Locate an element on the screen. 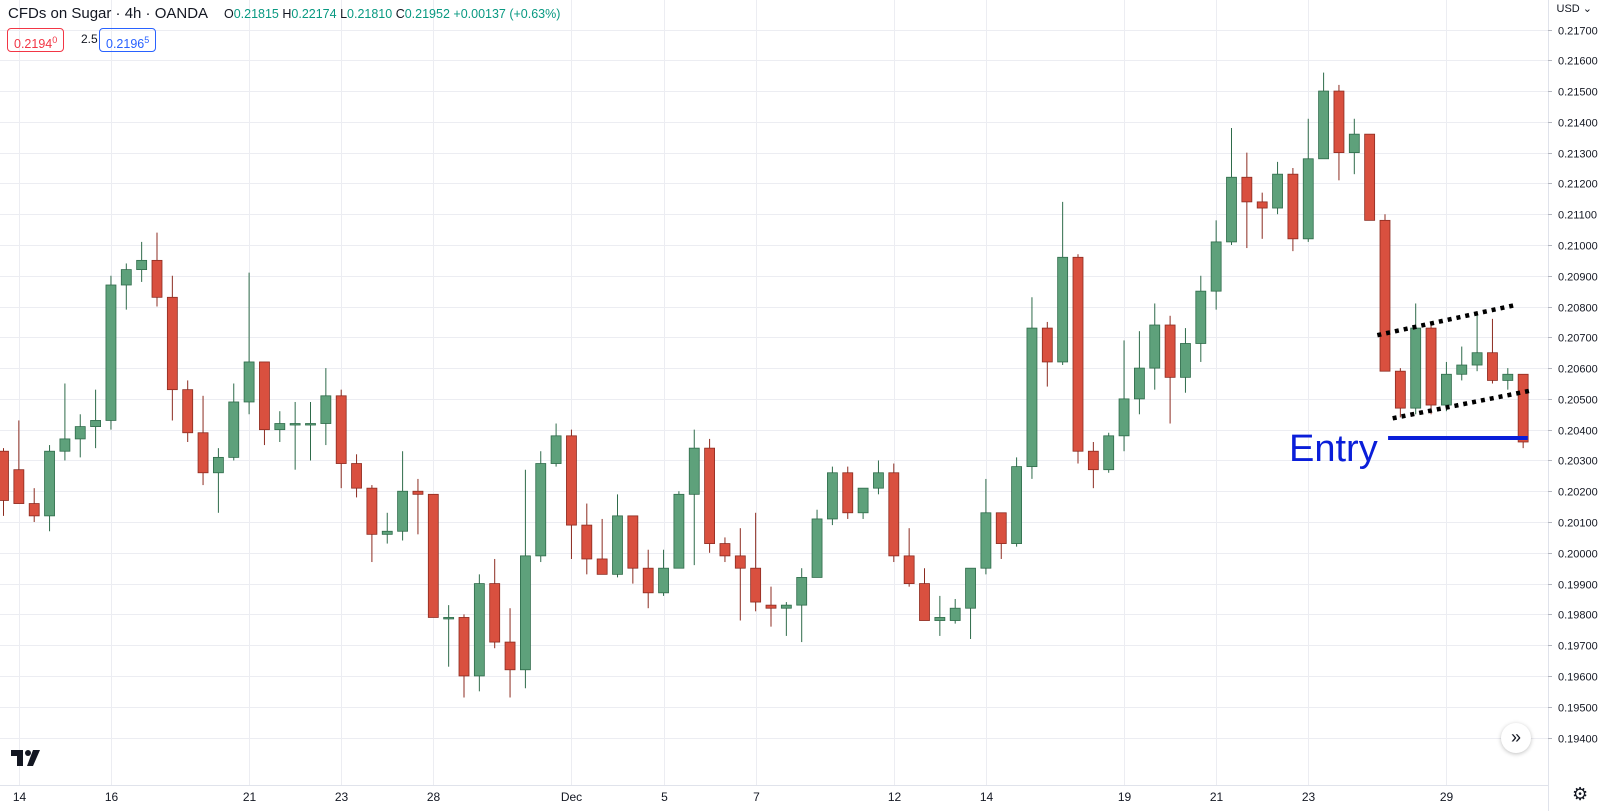  buy-price-button: 0.21965 is located at coordinates (128, 40).